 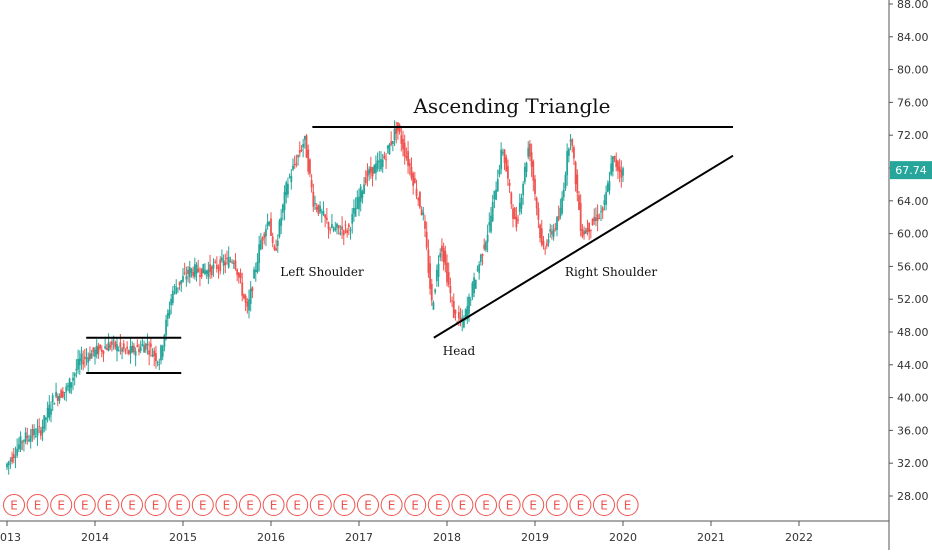 What do you see at coordinates (611, 272) in the screenshot?
I see `right-shoulder-label: Right Shoulder` at bounding box center [611, 272].